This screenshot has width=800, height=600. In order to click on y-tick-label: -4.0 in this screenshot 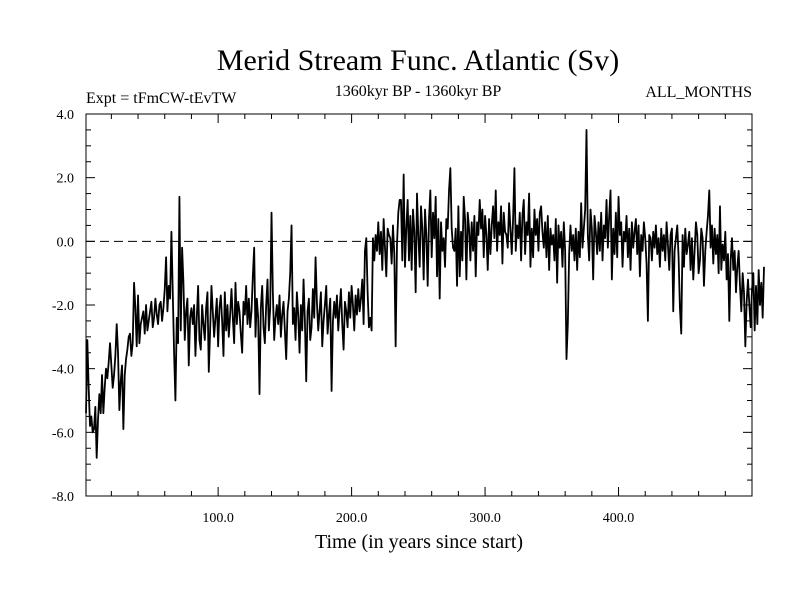, I will do `click(63, 370)`.